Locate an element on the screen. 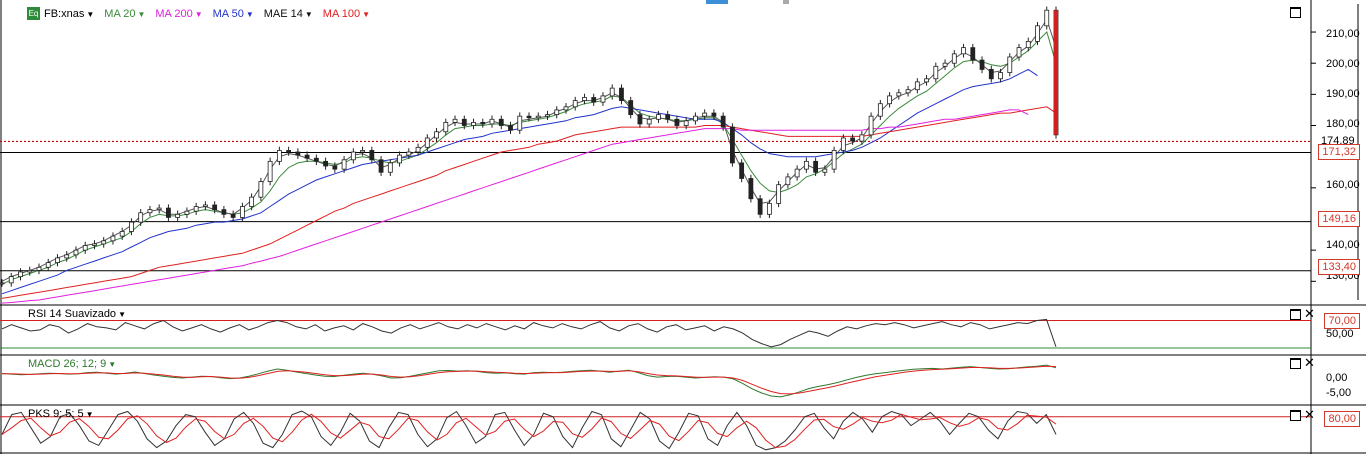  rsi-pane is located at coordinates (655, 333).